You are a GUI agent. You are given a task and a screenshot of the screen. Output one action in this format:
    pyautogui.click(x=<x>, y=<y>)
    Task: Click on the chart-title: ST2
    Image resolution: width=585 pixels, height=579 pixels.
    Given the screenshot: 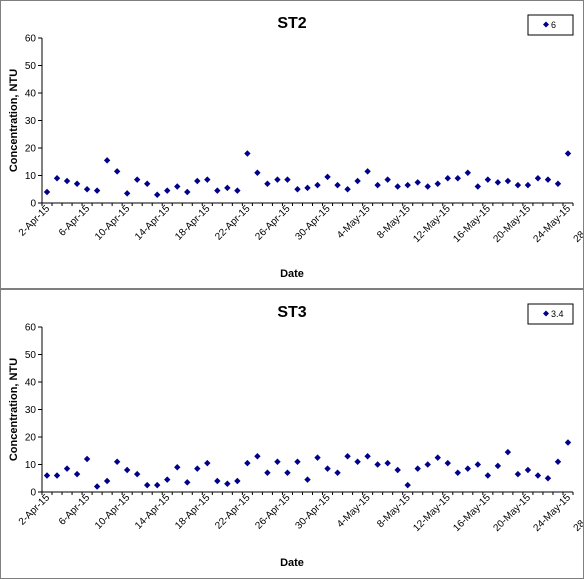 What is the action you would take?
    pyautogui.click(x=291, y=23)
    